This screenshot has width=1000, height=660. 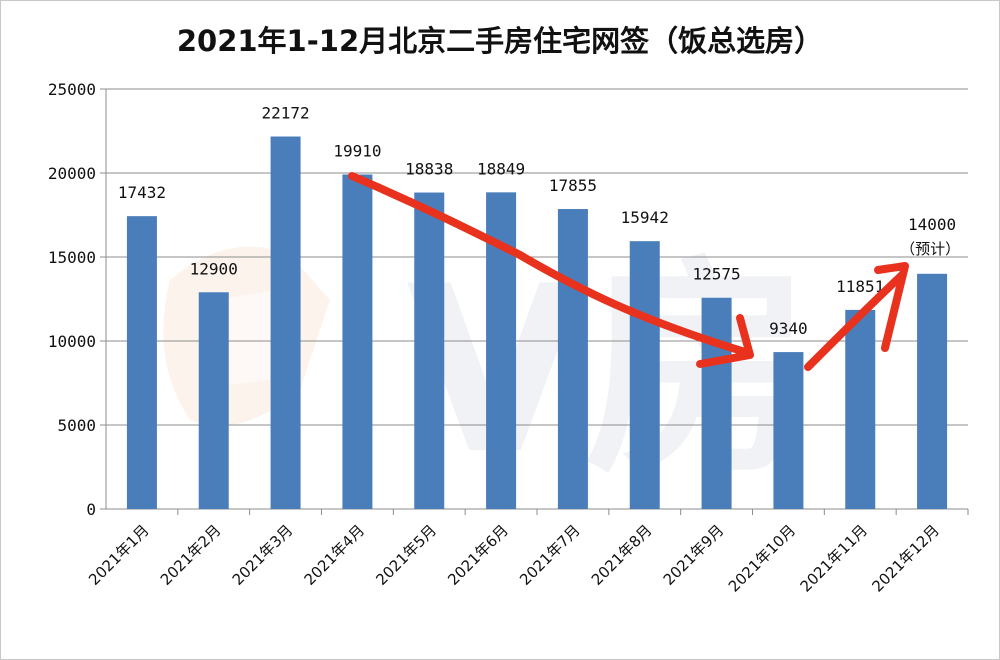 What do you see at coordinates (214, 268) in the screenshot?
I see `data-label: 12900` at bounding box center [214, 268].